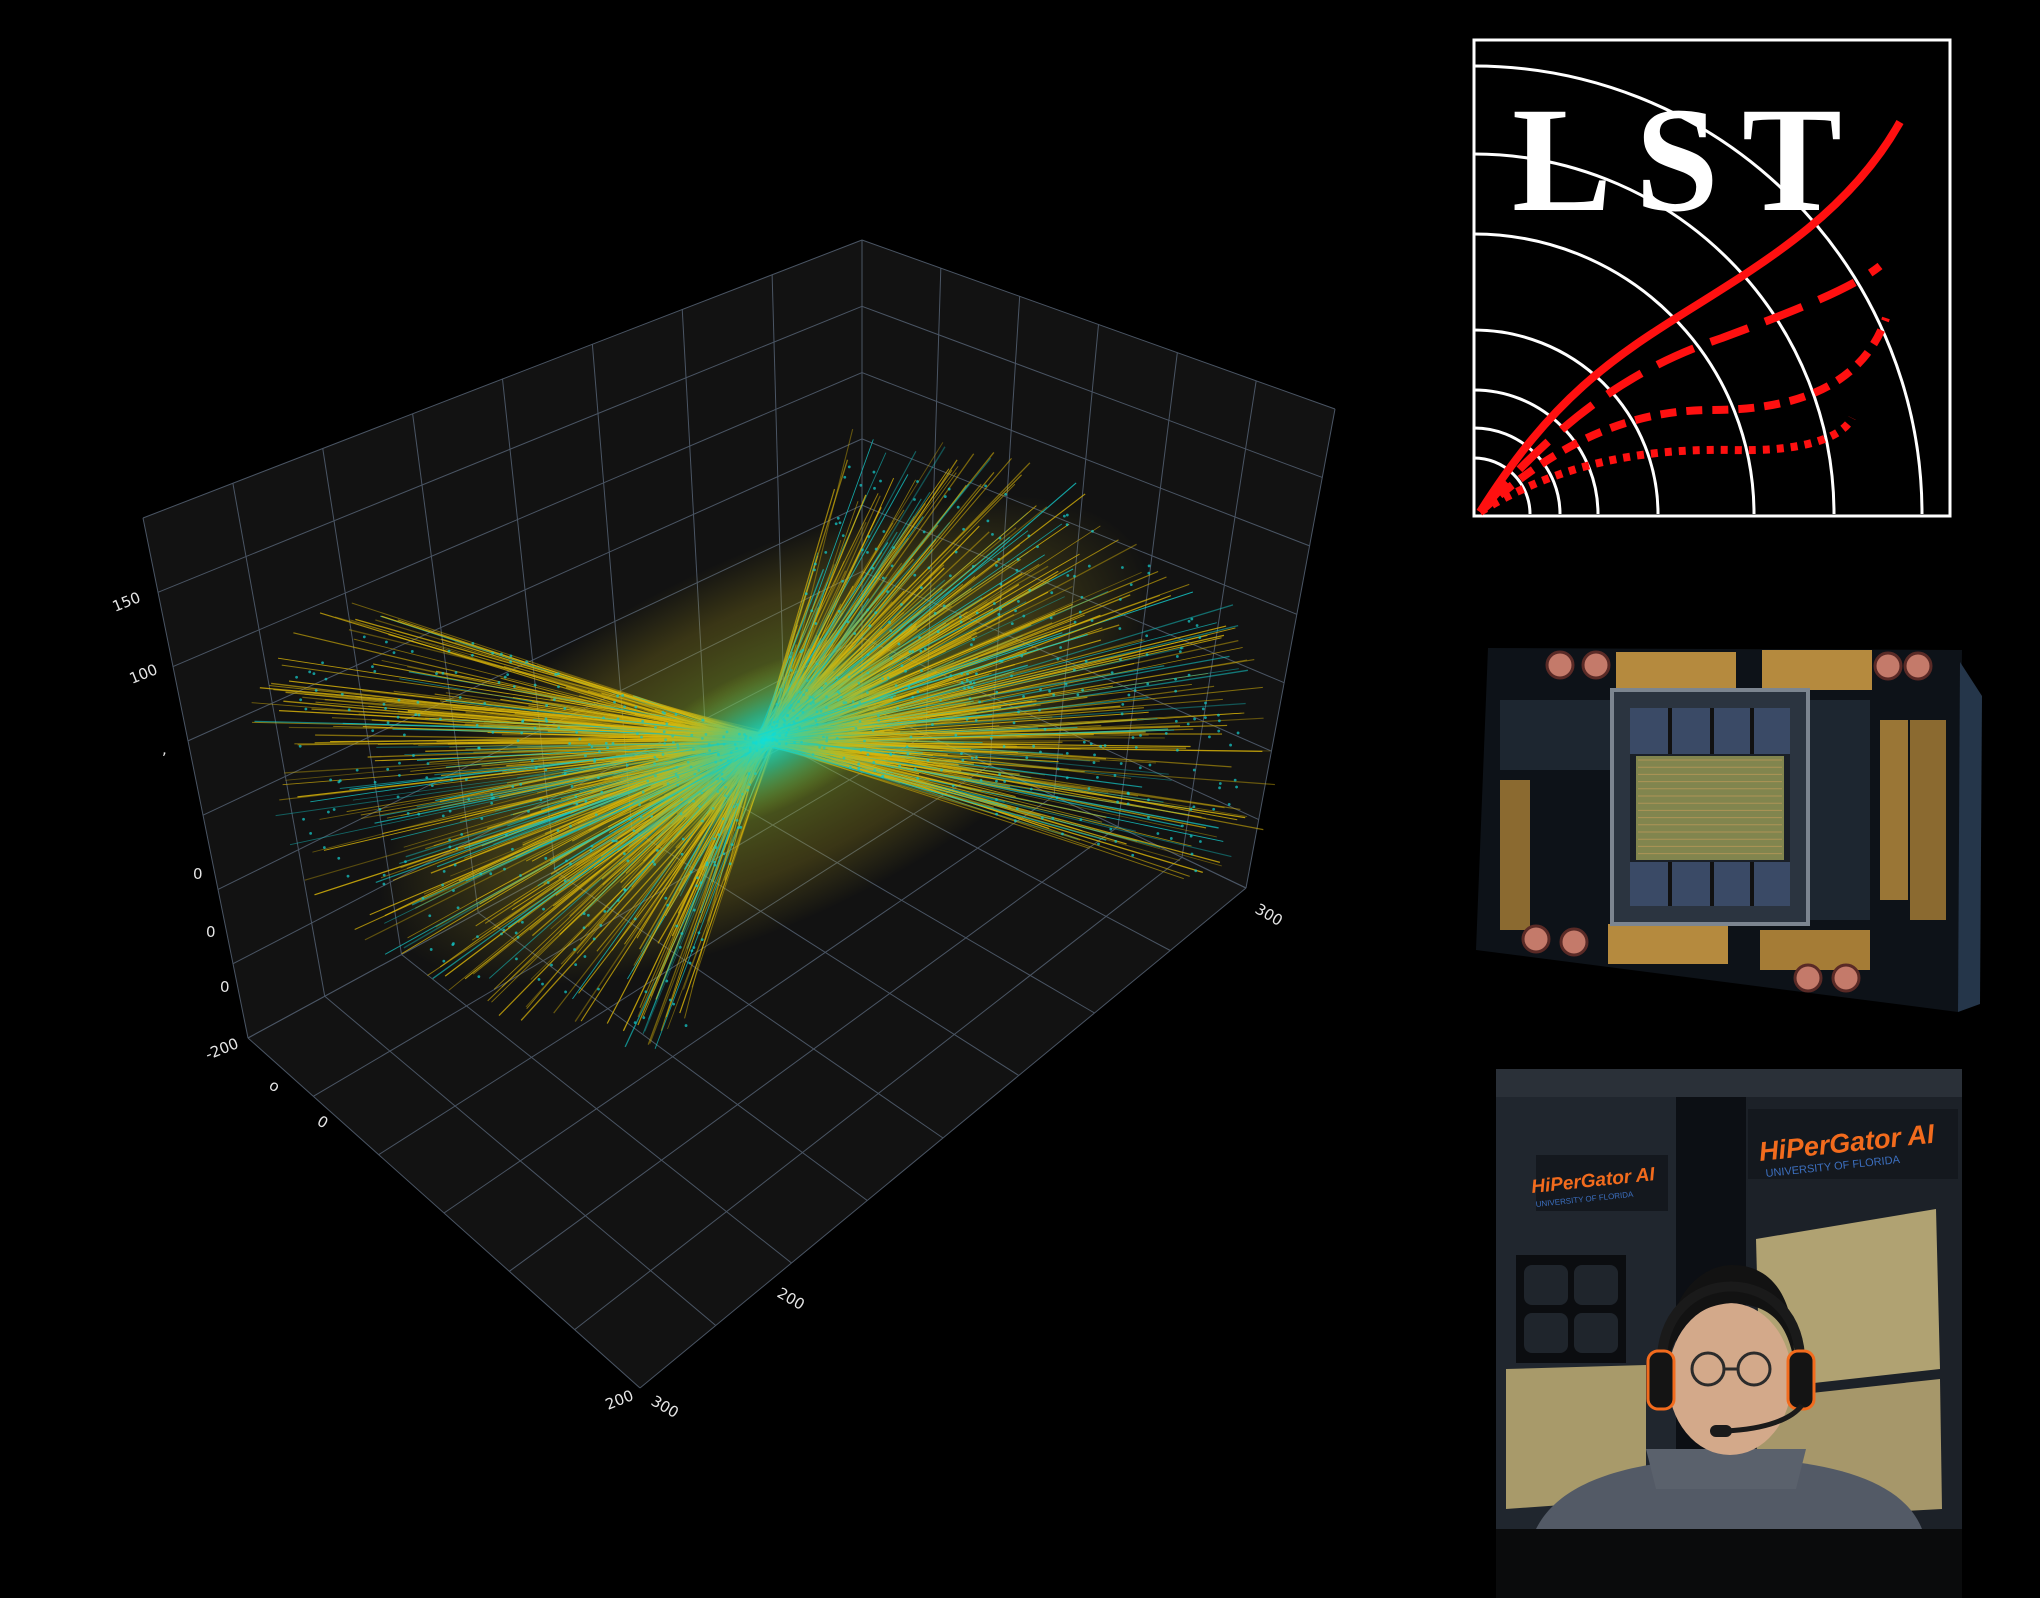  Describe the element at coordinates (765, 740) in the screenshot. I see `interaction-core` at that location.